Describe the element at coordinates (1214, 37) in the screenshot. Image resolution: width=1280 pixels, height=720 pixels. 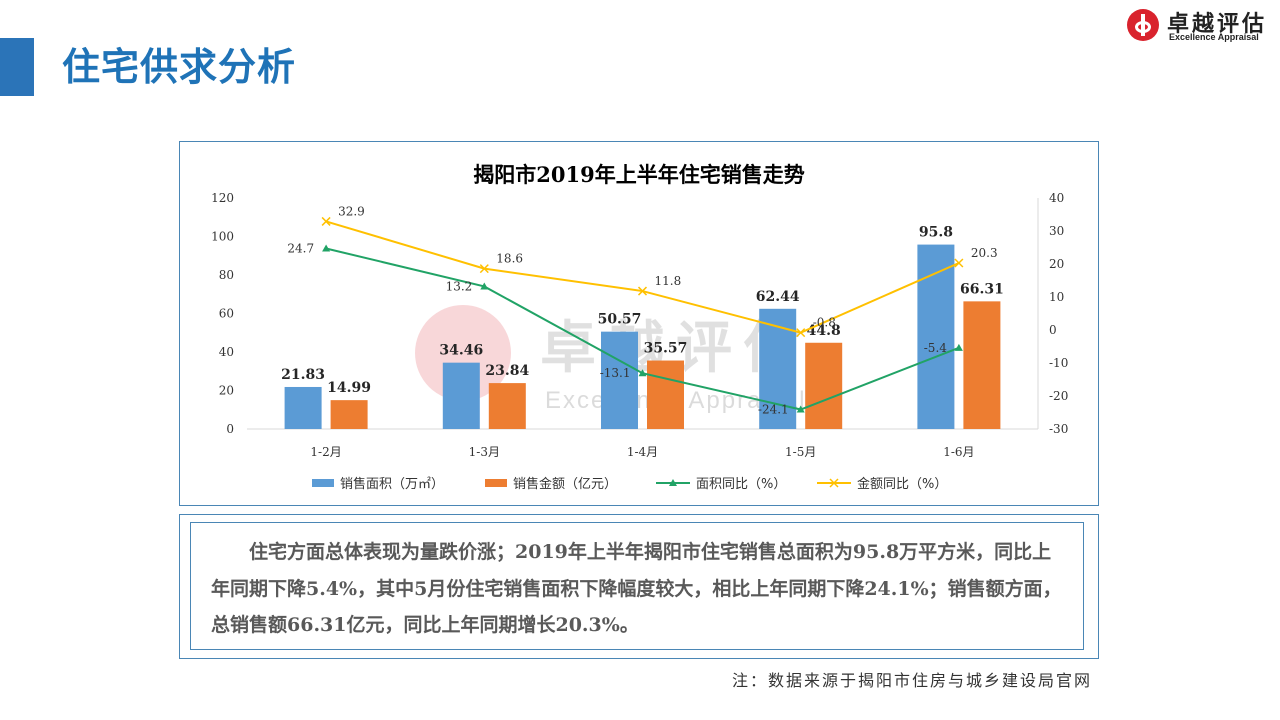
I see `logo-text-en: Excellence Appraisal` at that location.